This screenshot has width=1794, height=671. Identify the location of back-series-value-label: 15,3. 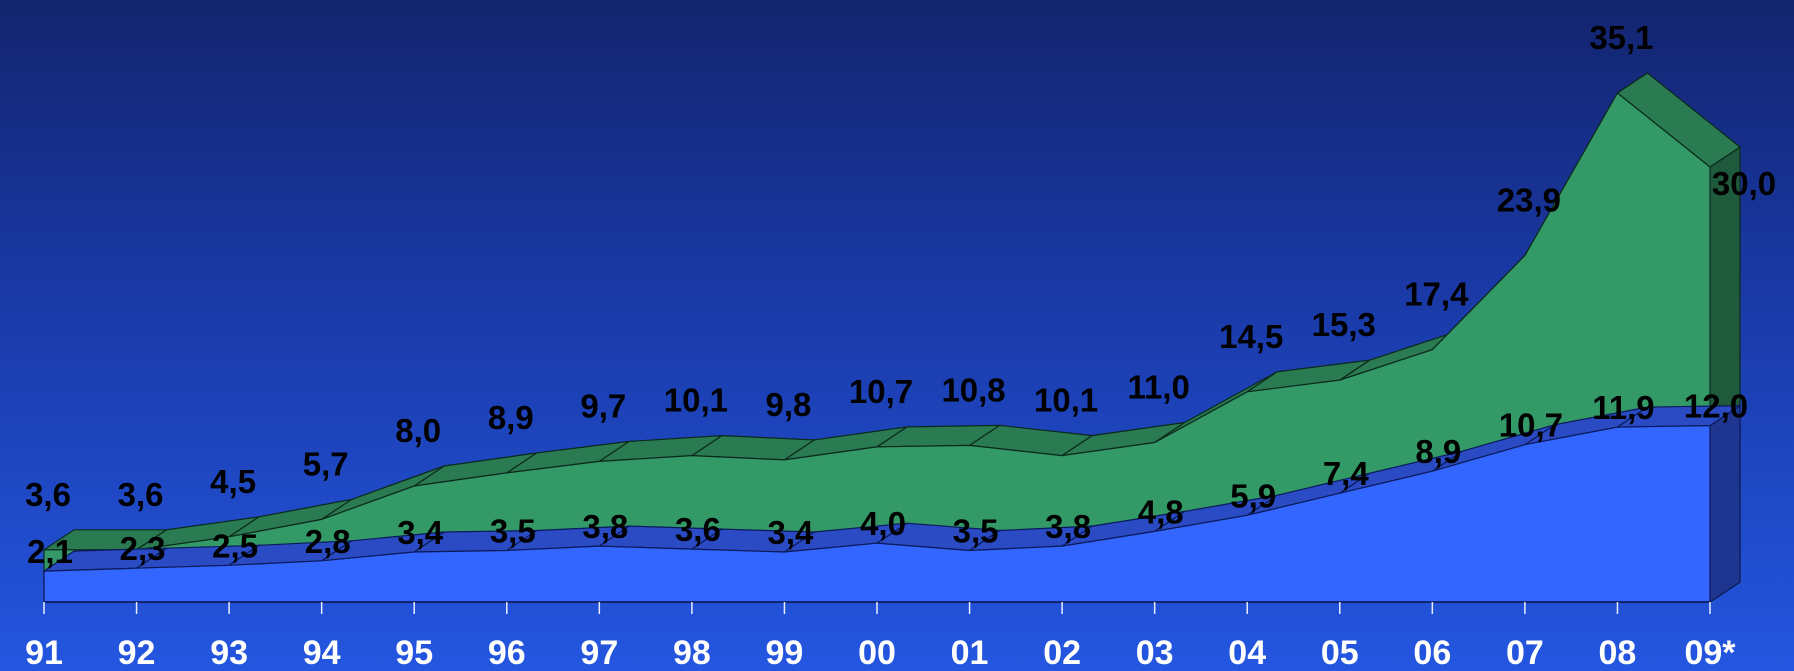
(1344, 324).